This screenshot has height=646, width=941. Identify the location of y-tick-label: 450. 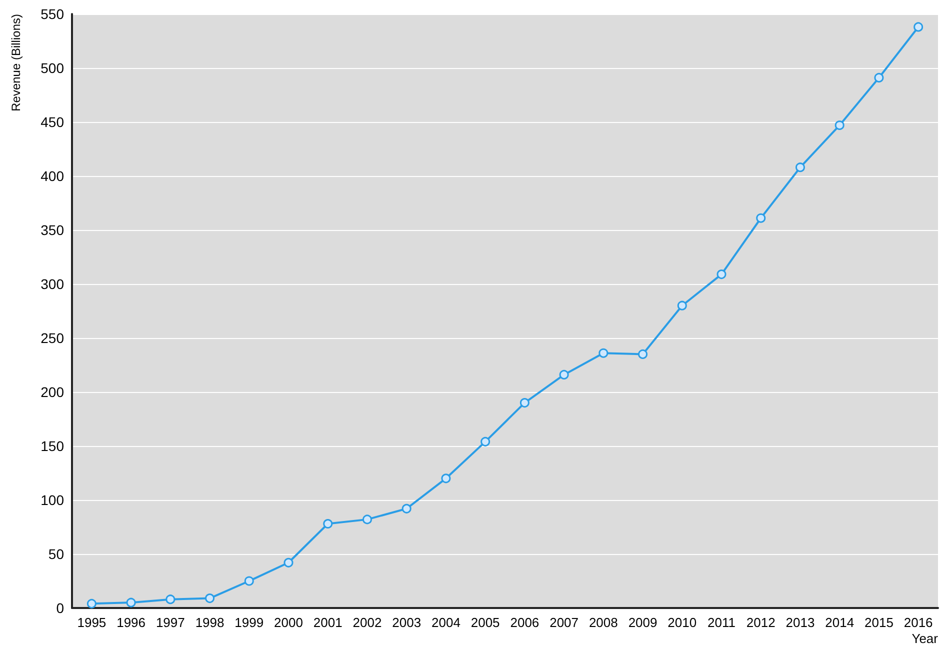
(52, 122).